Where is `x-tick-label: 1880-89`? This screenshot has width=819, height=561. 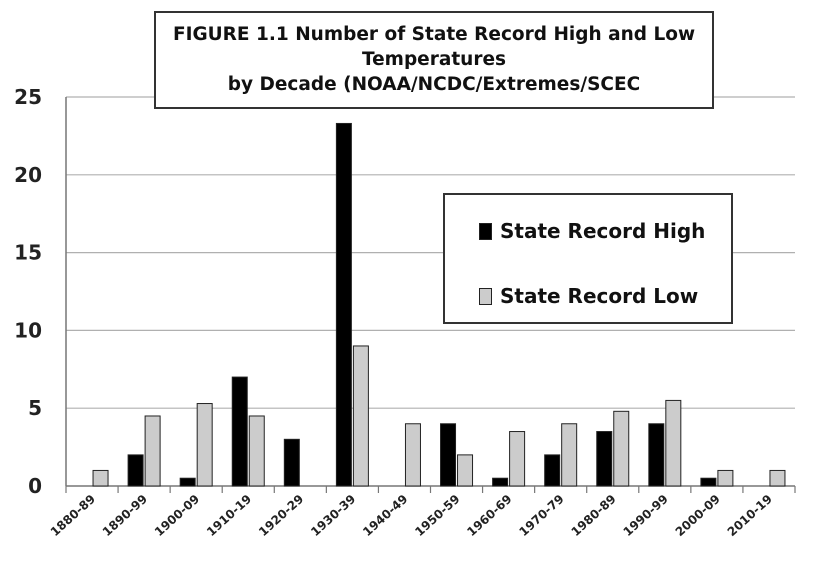 x-tick-label: 1880-89 is located at coordinates (73, 515).